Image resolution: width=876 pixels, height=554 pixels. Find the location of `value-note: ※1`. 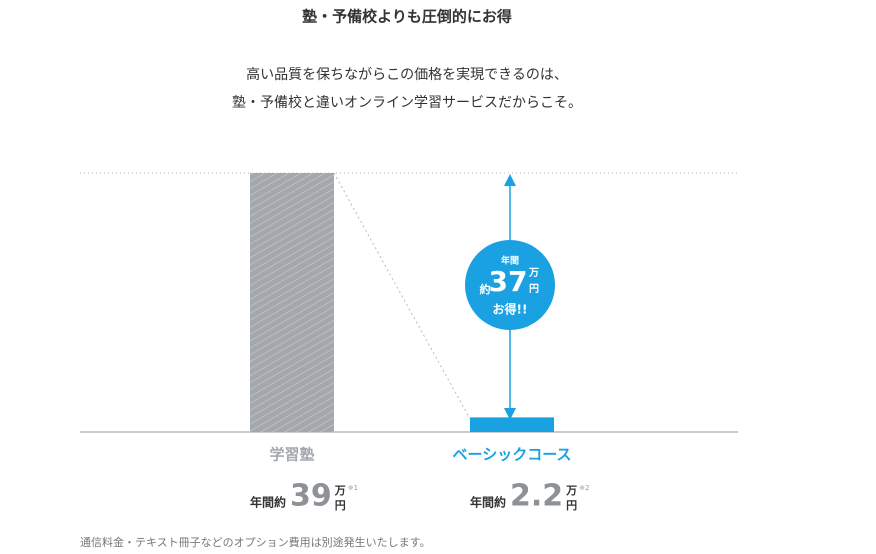

value-note: ※1 is located at coordinates (353, 488).